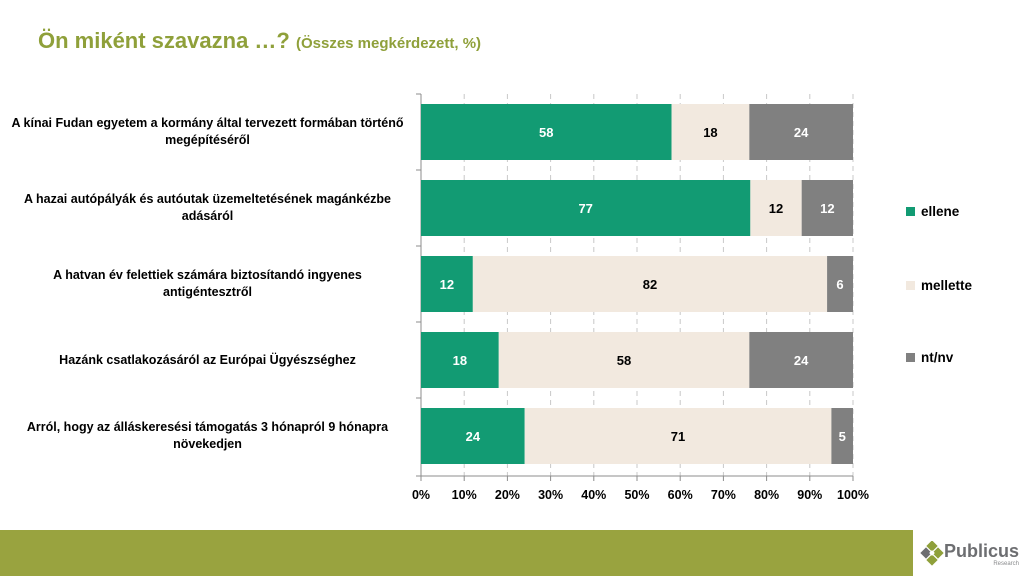 Image resolution: width=1024 pixels, height=576 pixels. I want to click on chart-title-sub: (Összes megkérdezett, %), so click(388, 43).